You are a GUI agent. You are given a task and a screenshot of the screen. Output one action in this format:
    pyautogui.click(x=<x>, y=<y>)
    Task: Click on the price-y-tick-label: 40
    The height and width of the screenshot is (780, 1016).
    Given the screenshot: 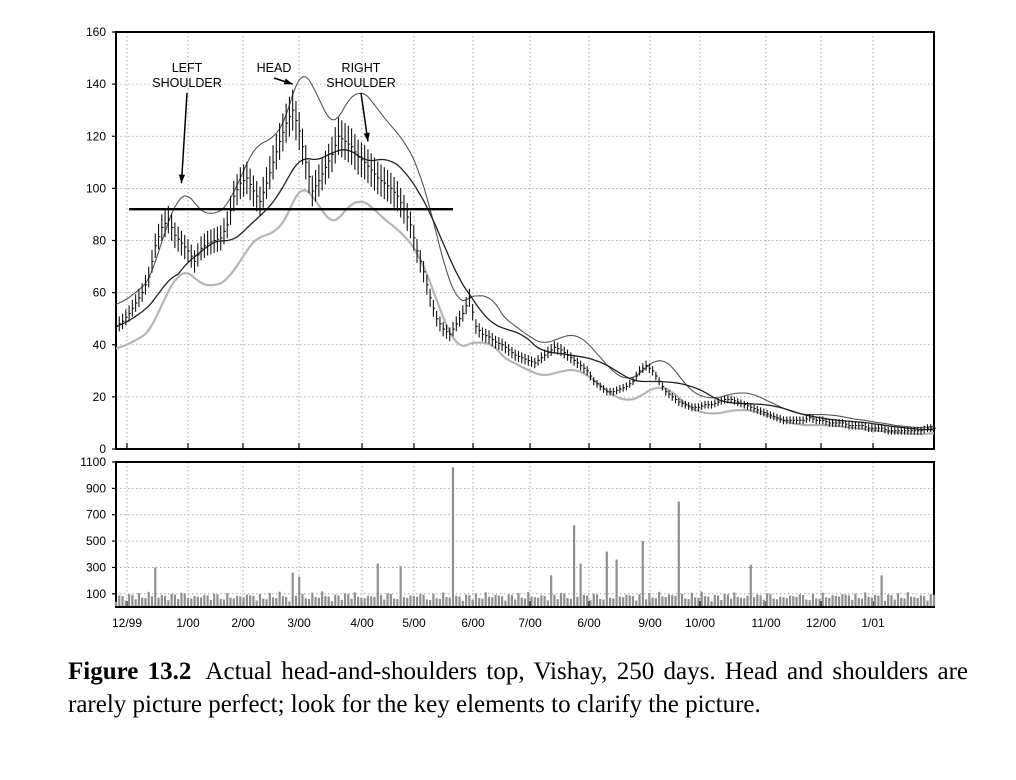 What is the action you would take?
    pyautogui.click(x=100, y=345)
    